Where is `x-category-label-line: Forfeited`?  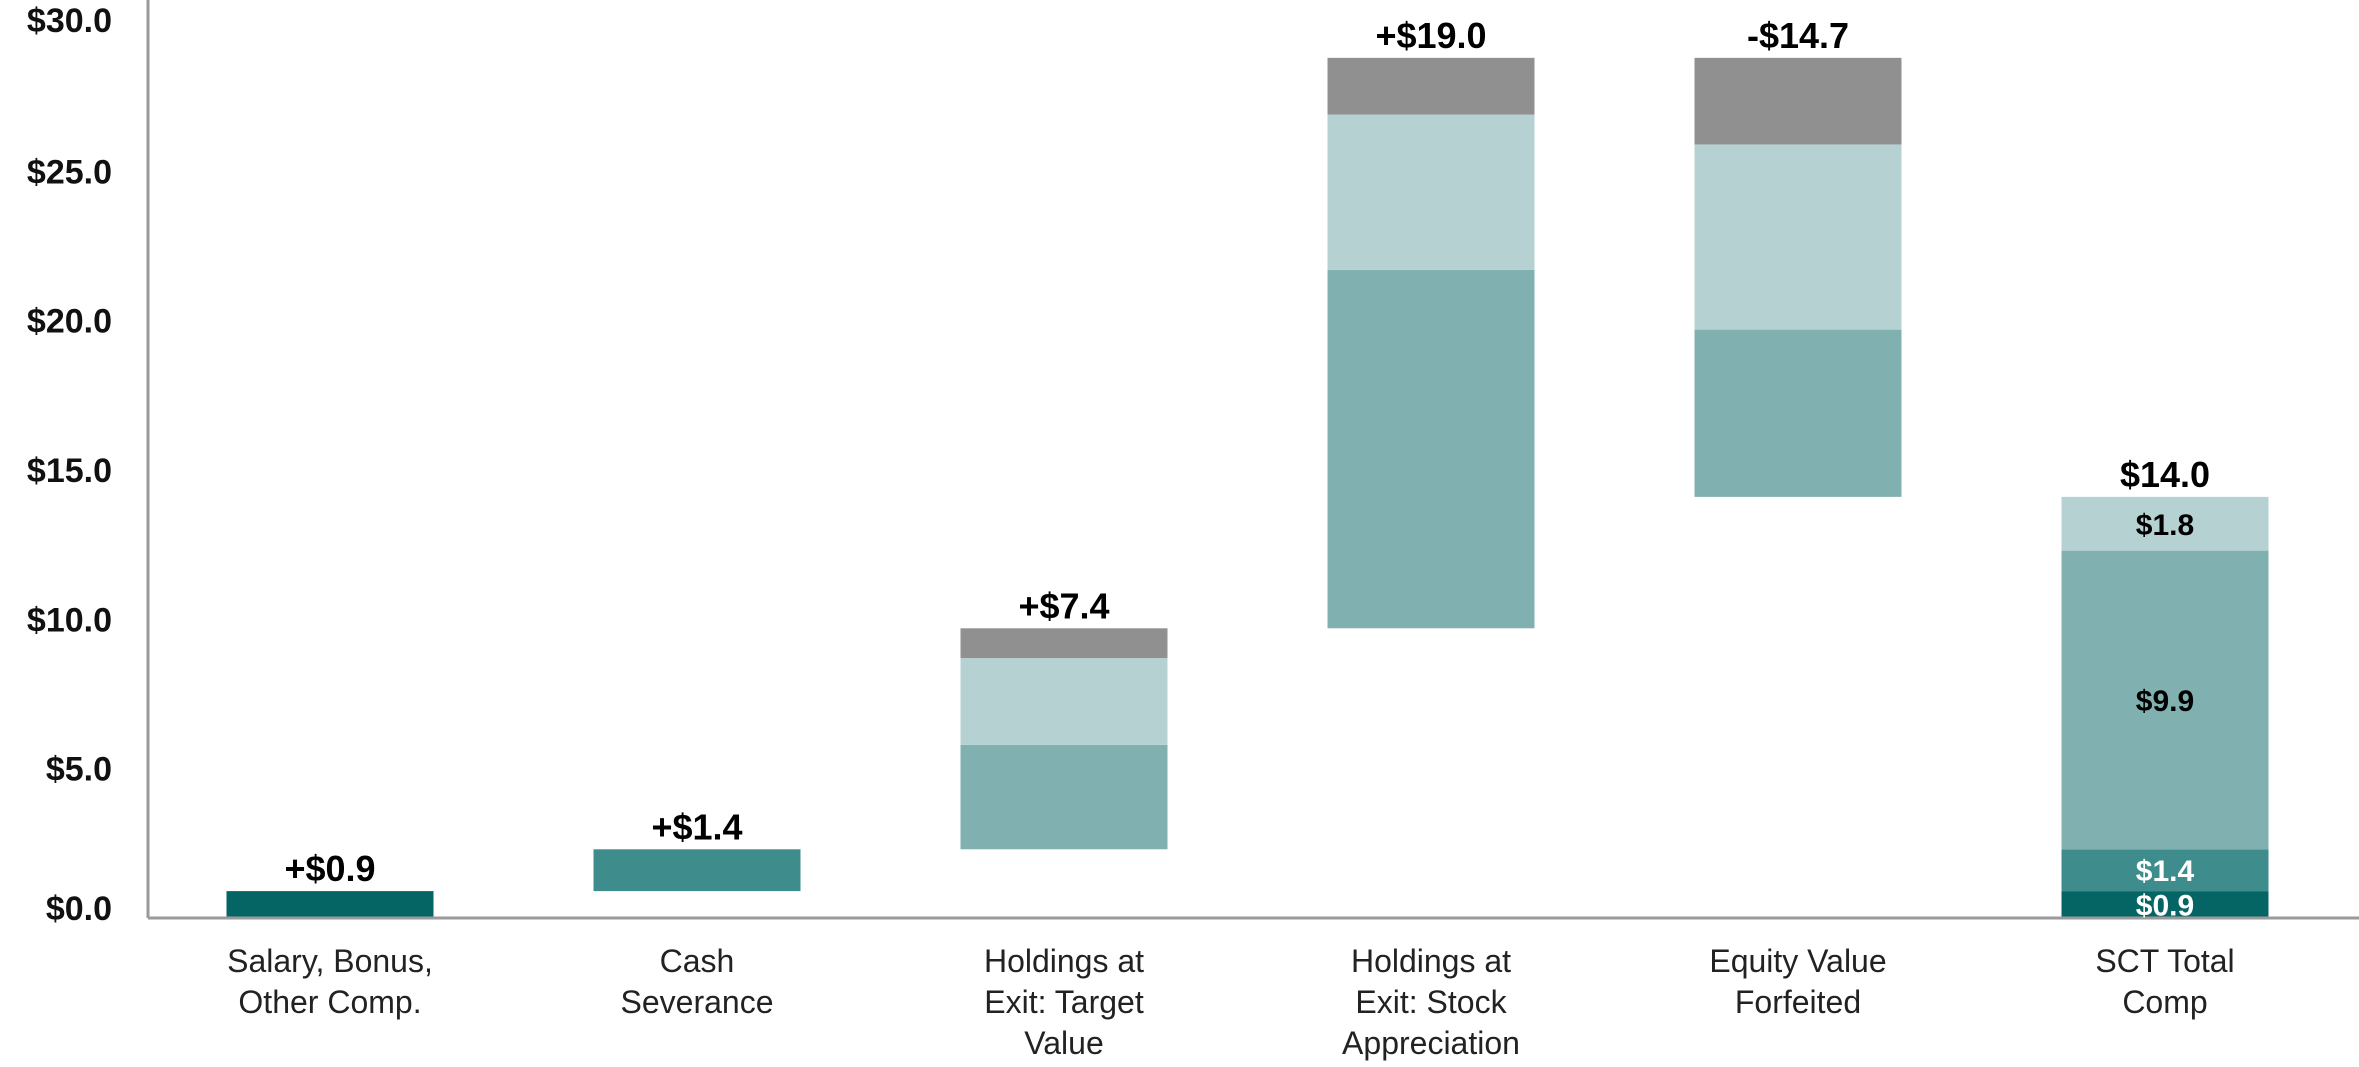 x-category-label-line: Forfeited is located at coordinates (1798, 1002).